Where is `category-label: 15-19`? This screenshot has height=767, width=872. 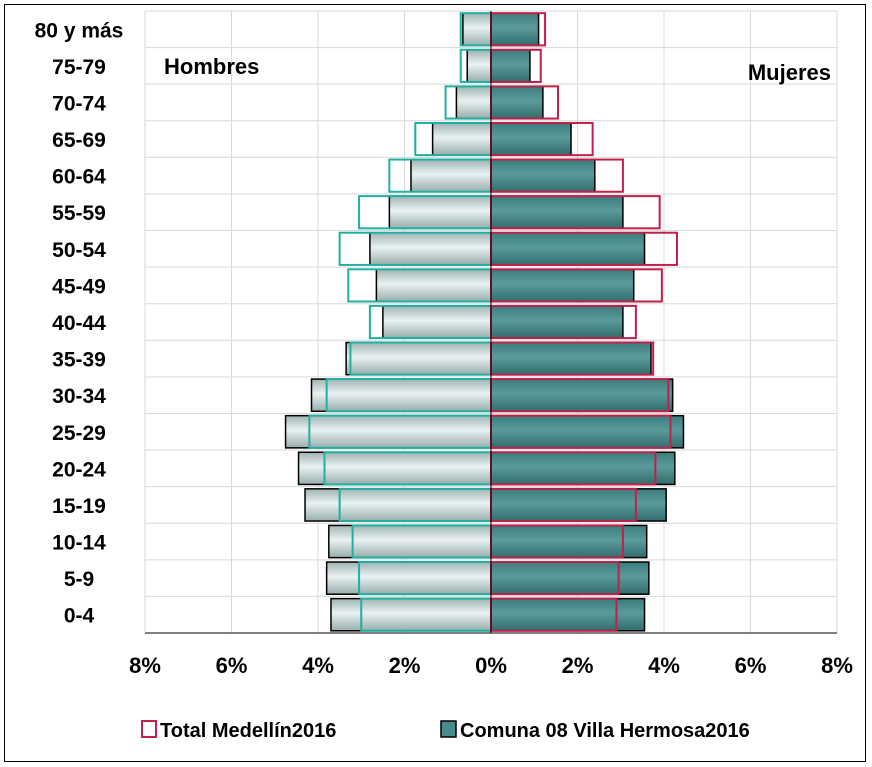
category-label: 15-19 is located at coordinates (79, 506).